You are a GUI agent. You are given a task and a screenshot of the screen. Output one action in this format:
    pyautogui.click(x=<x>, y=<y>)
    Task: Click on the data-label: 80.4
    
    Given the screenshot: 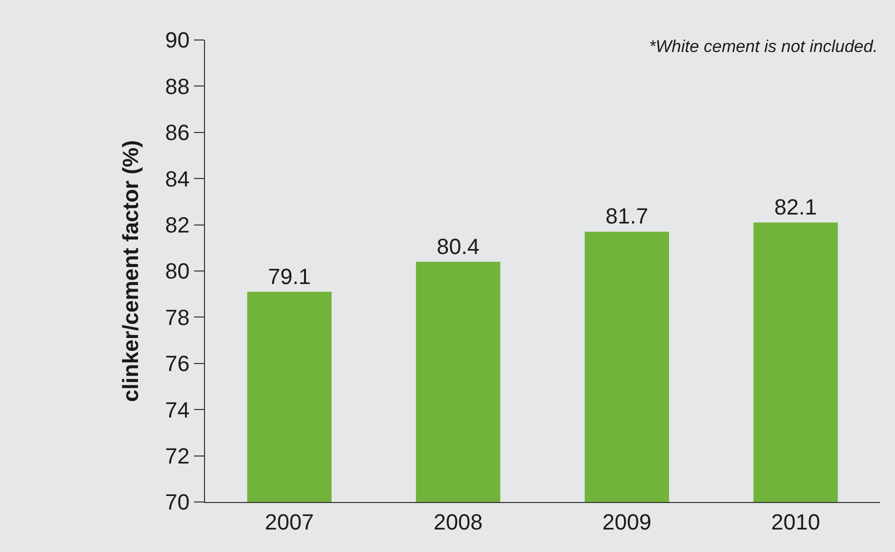 What is the action you would take?
    pyautogui.click(x=458, y=246)
    